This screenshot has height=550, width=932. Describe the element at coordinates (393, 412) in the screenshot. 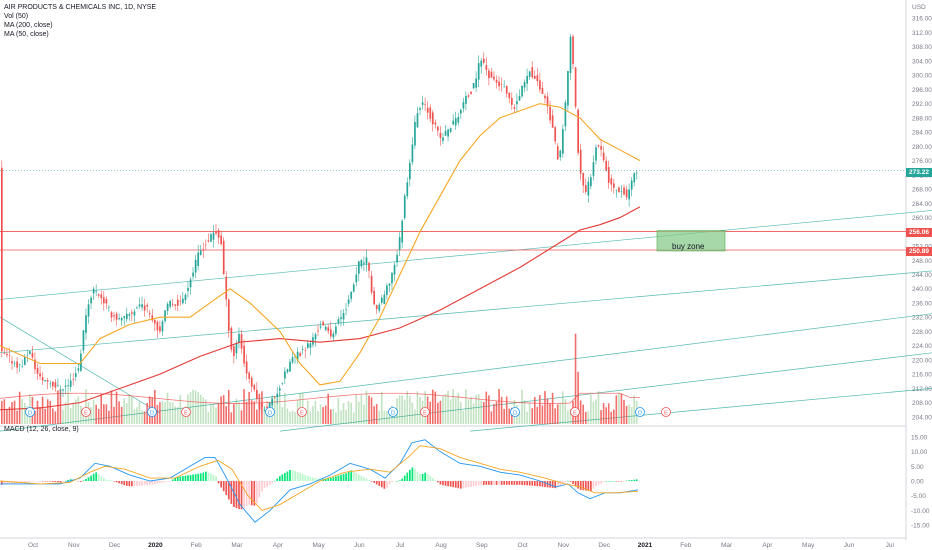

I see `dividend-marker` at that location.